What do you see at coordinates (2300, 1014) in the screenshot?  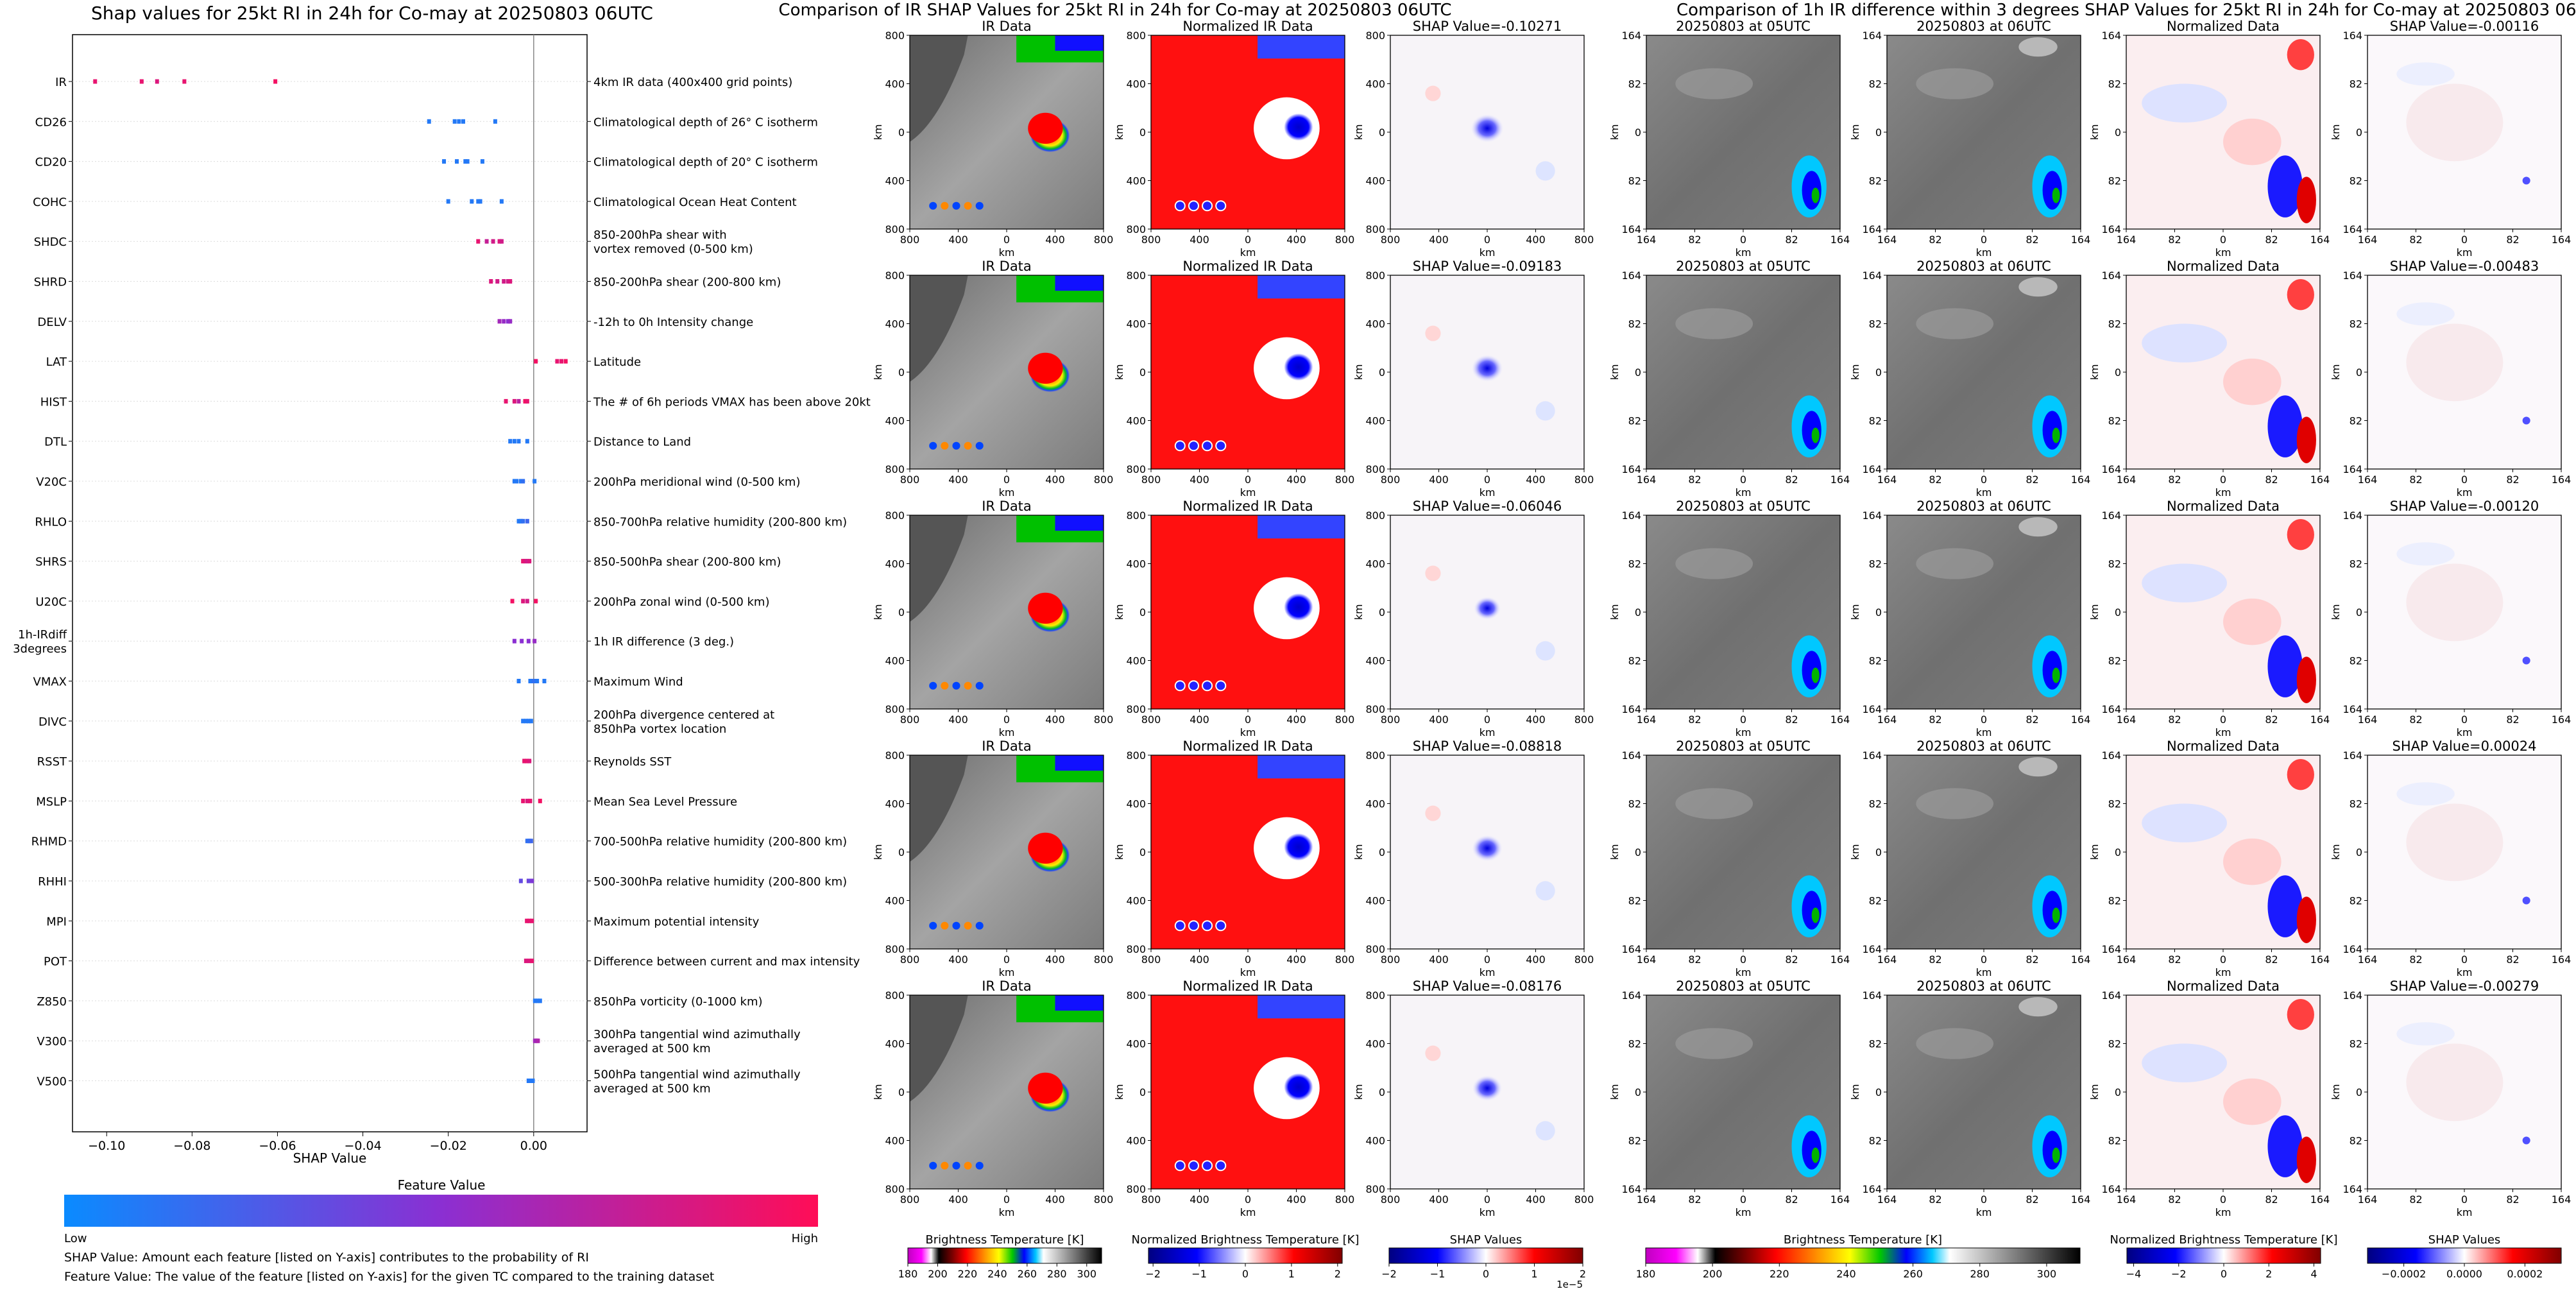 I see `rnorm-top-cell` at bounding box center [2300, 1014].